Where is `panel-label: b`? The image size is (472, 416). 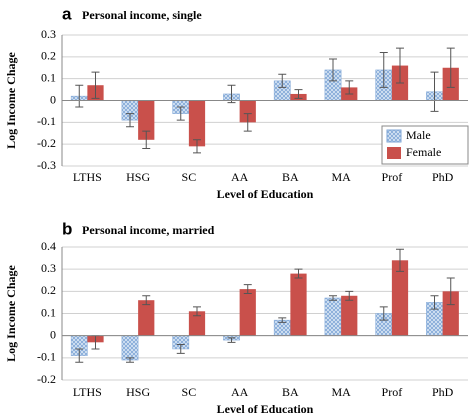
panel-label: b is located at coordinates (67, 228).